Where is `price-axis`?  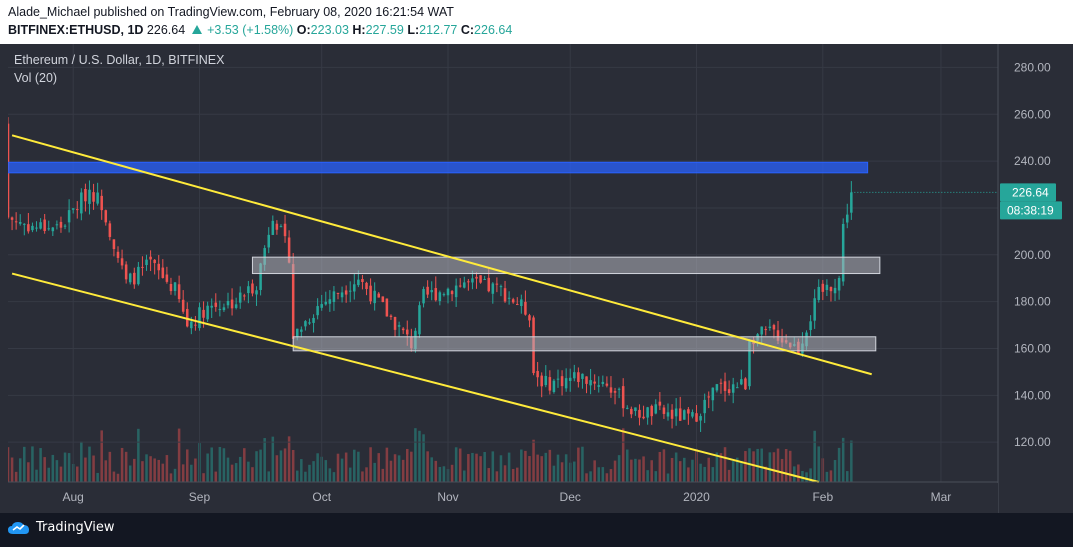
price-axis is located at coordinates (1035, 278).